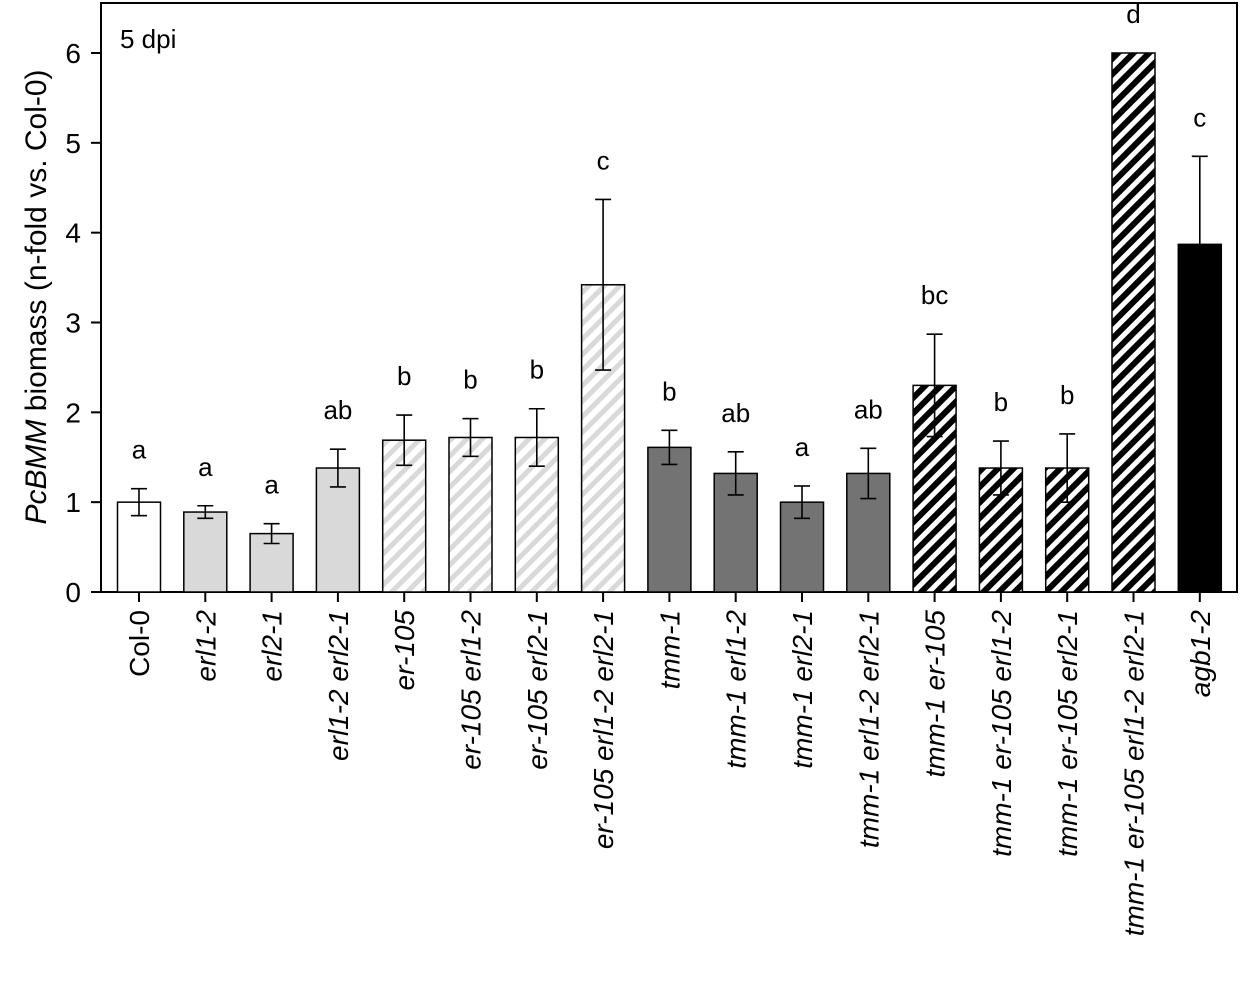 Image resolution: width=1242 pixels, height=983 pixels. Describe the element at coordinates (83, 323) in the screenshot. I see `y-axis: 0 1 2 3 4 5 6` at that location.